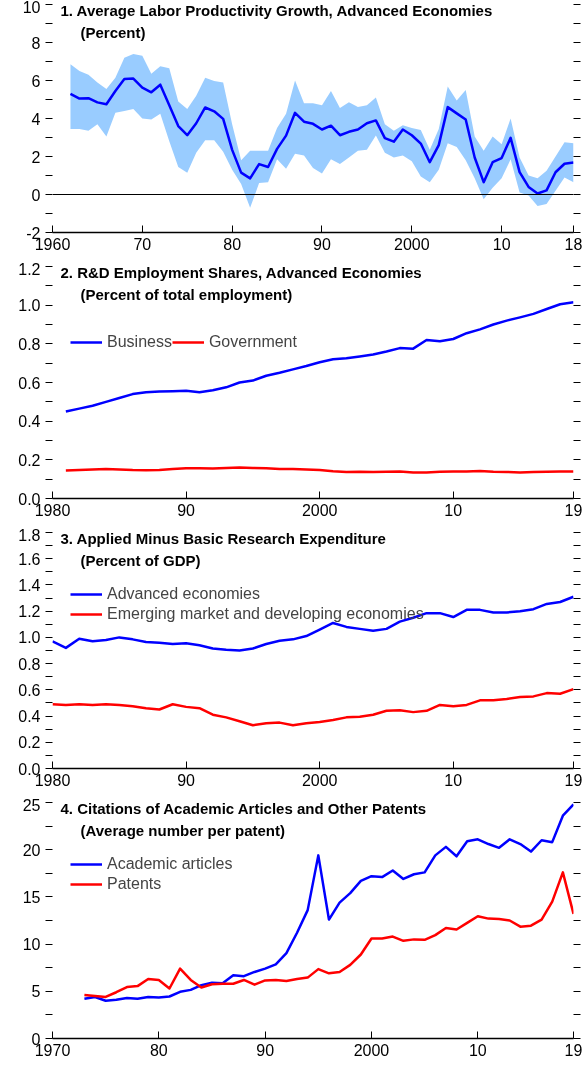  Describe the element at coordinates (186, 294) in the screenshot. I see `text: (Percent of total employment)` at that location.